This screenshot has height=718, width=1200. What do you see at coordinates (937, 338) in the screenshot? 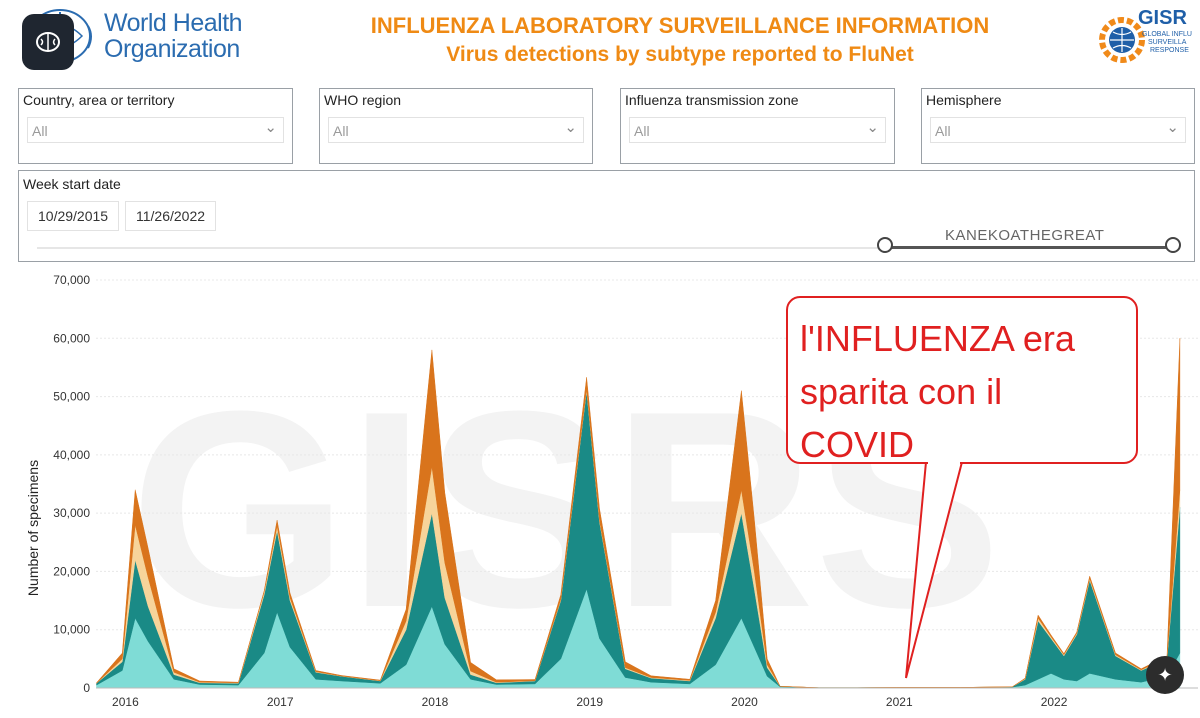
I see `annotation-line1: l'INFLUENZA era` at bounding box center [937, 338].